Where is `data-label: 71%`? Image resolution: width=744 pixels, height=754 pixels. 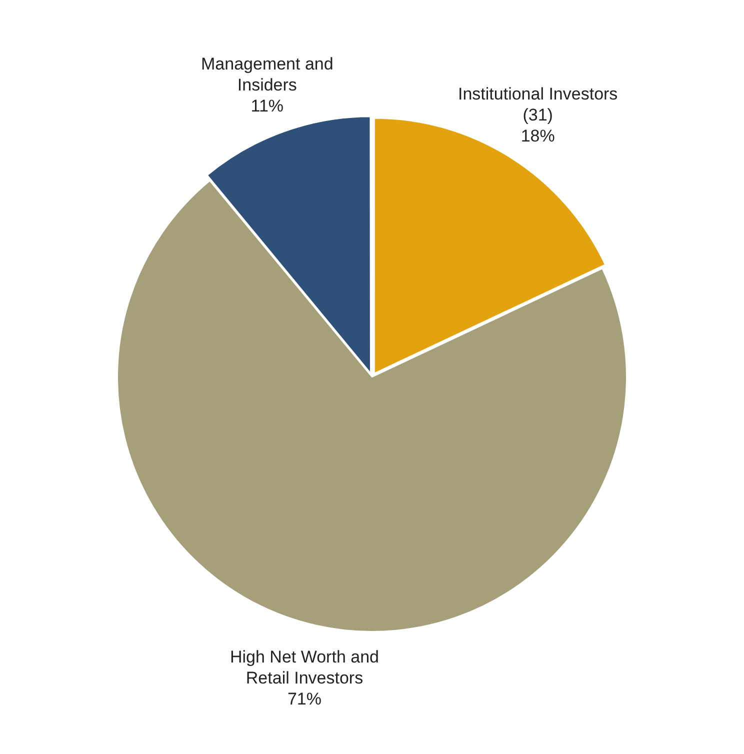 data-label: 71% is located at coordinates (304, 699).